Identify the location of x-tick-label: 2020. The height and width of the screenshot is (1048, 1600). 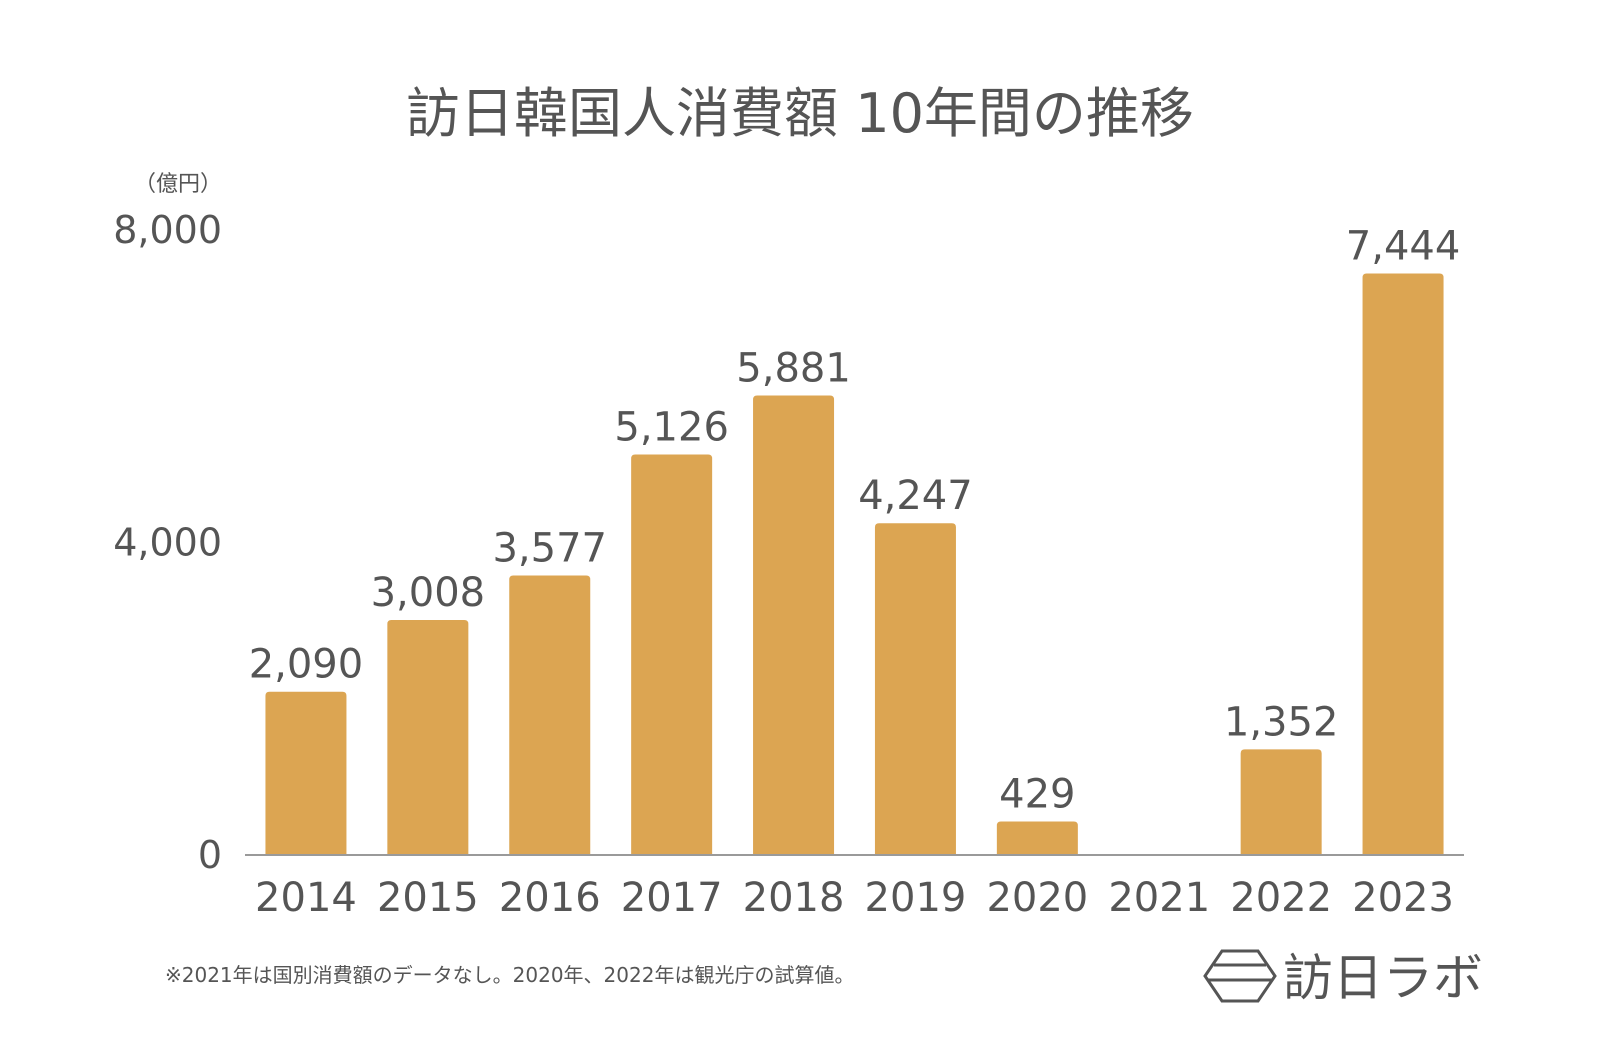
(1037, 898).